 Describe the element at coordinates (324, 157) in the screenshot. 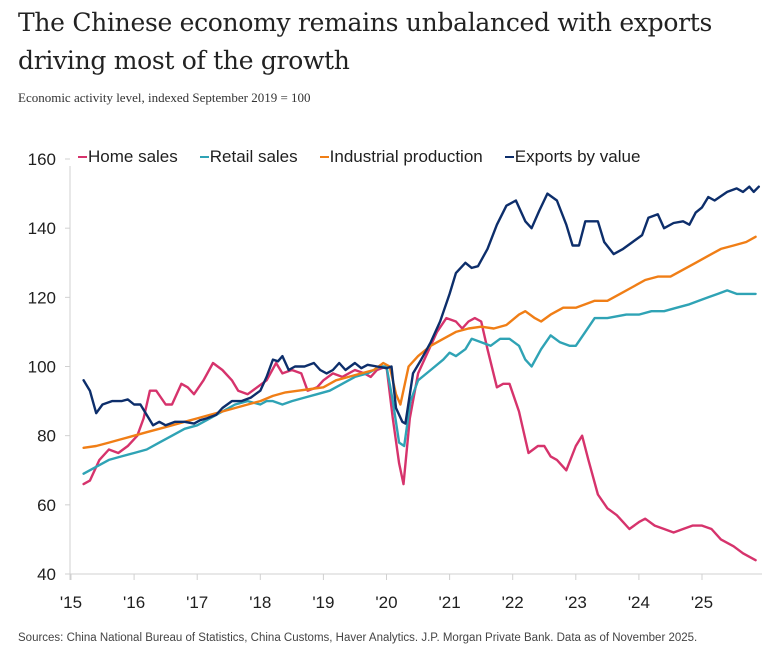

I see `legend-swatch-industrial-production` at that location.